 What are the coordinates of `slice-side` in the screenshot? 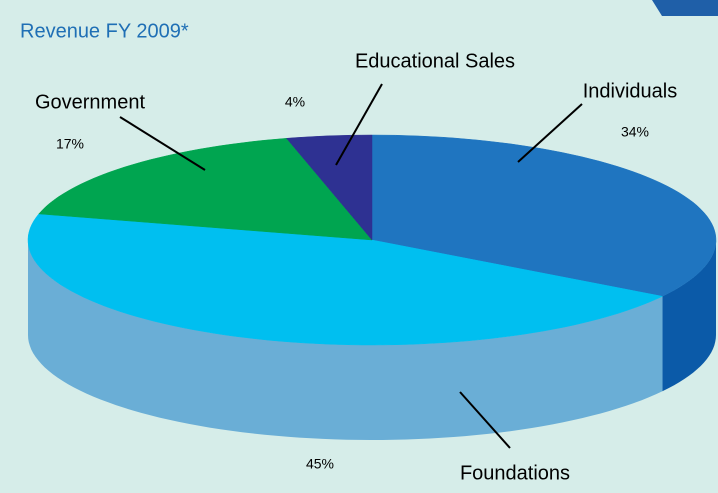 It's located at (689, 316).